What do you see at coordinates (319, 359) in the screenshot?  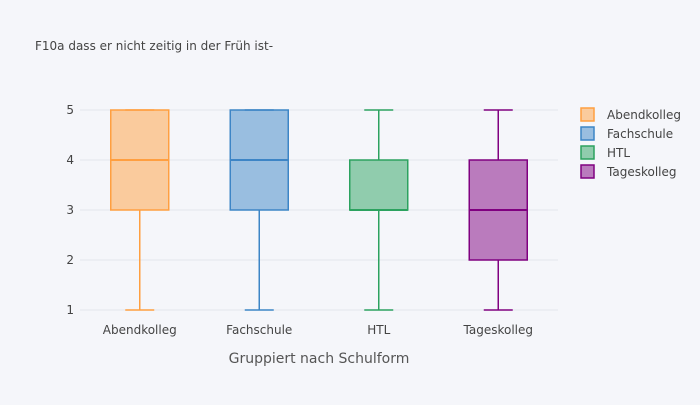 I see `x-axis-title: Gruppiert nach Schulform` at bounding box center [319, 359].